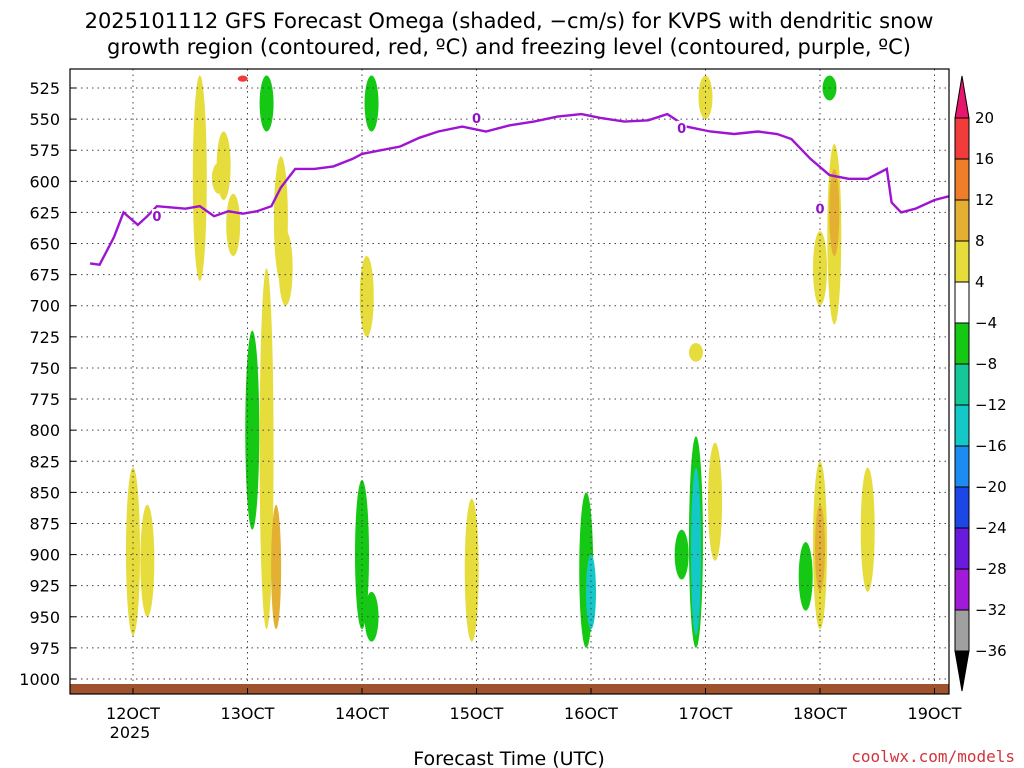 This screenshot has height=768, width=1024. Describe the element at coordinates (44, 119) in the screenshot. I see `y-tick-label: 550` at that location.